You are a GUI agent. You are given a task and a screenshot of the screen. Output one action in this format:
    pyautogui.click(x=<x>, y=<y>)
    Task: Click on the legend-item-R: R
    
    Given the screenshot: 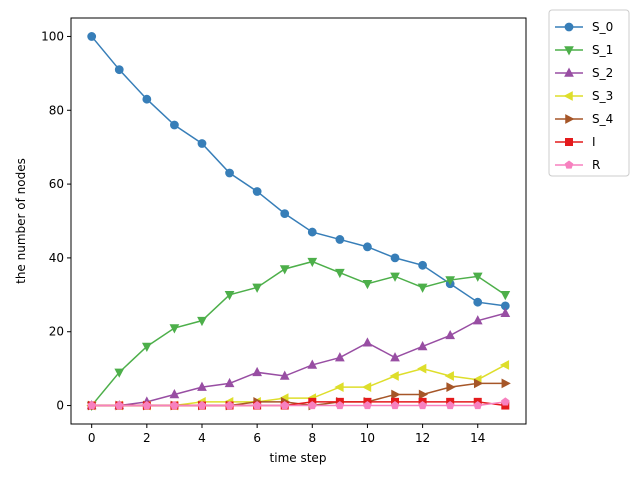 What is the action you would take?
    pyautogui.click(x=577, y=165)
    